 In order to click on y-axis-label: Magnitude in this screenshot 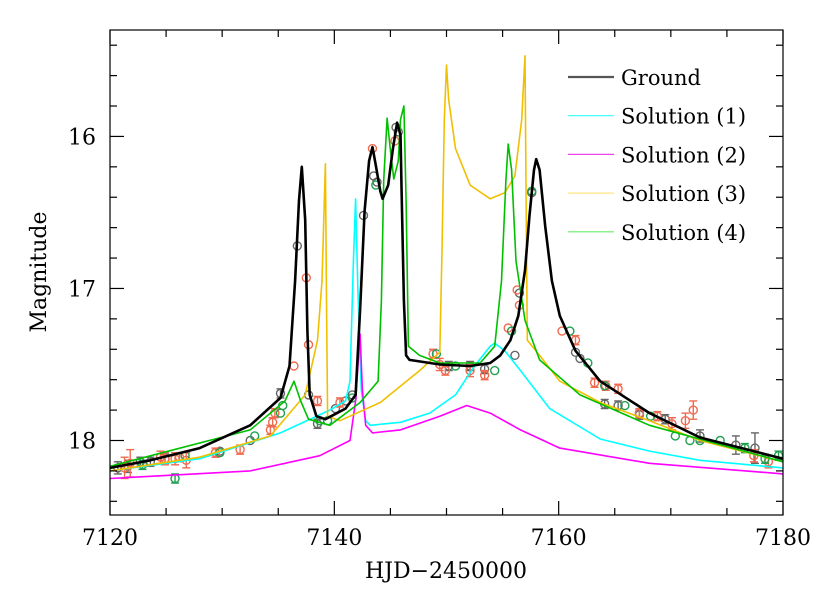, I will do `click(39, 271)`.